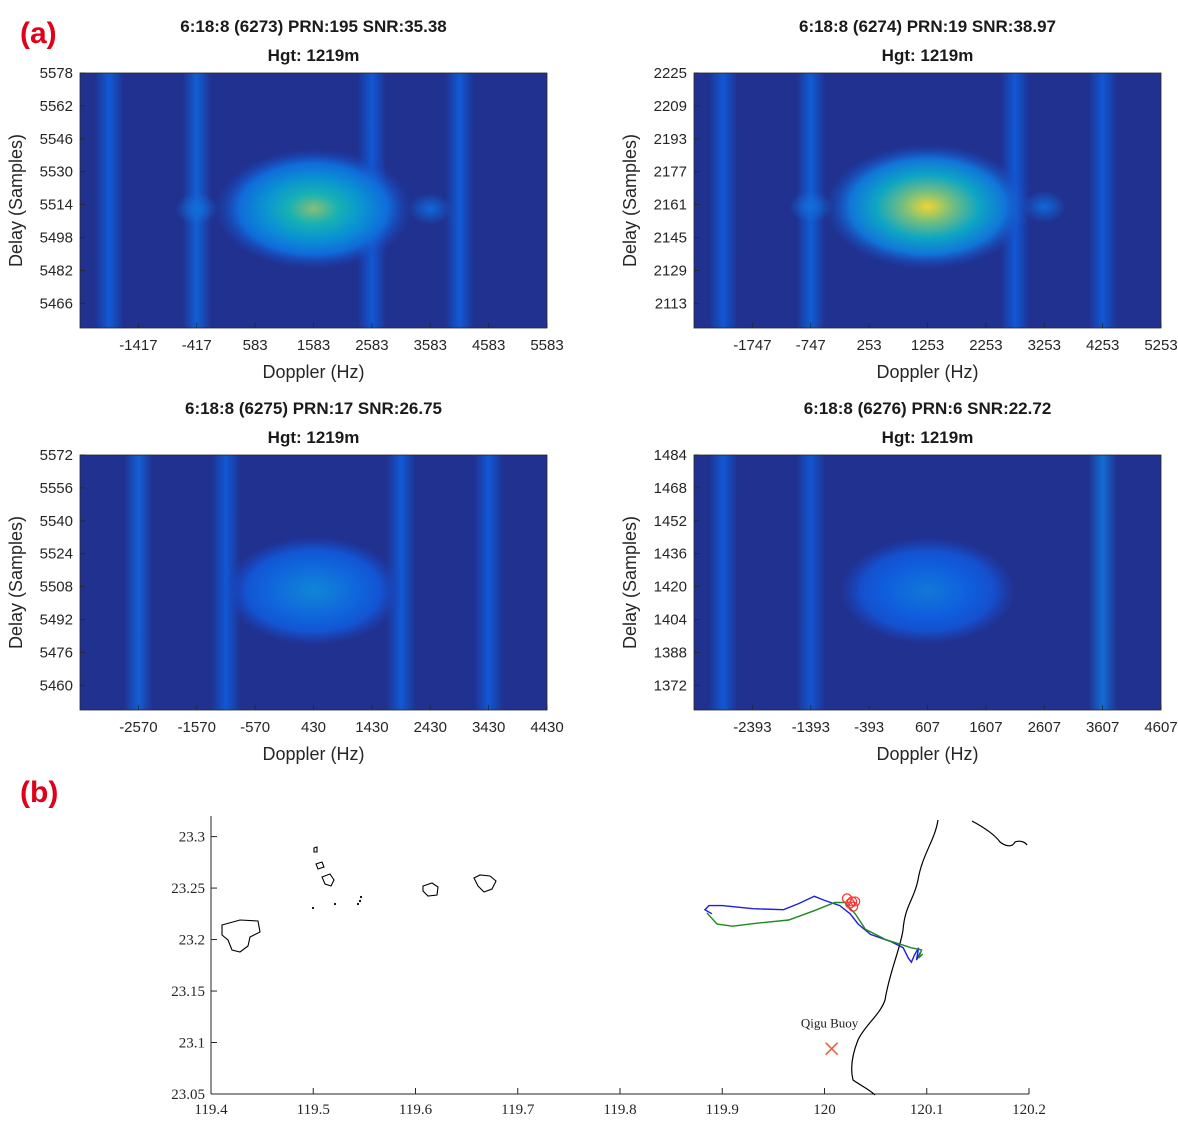 The width and height of the screenshot is (1178, 1129). What do you see at coordinates (313, 727) in the screenshot?
I see `x-tick-label: 430` at bounding box center [313, 727].